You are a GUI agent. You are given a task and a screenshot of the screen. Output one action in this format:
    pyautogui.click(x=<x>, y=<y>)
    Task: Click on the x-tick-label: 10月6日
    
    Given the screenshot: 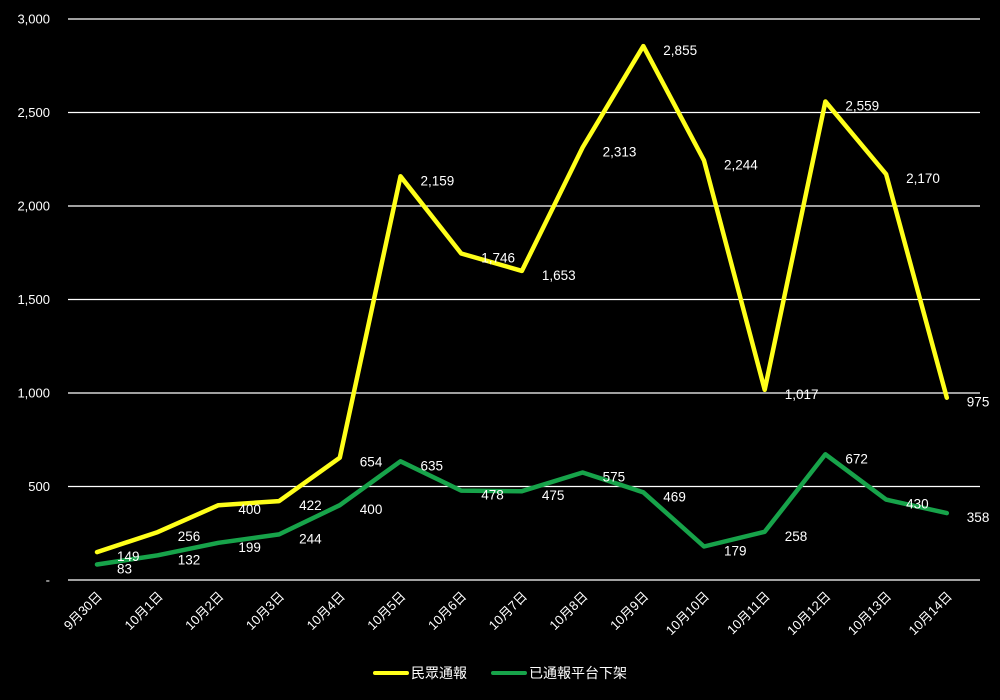 What is the action you would take?
    pyautogui.click(x=447, y=611)
    